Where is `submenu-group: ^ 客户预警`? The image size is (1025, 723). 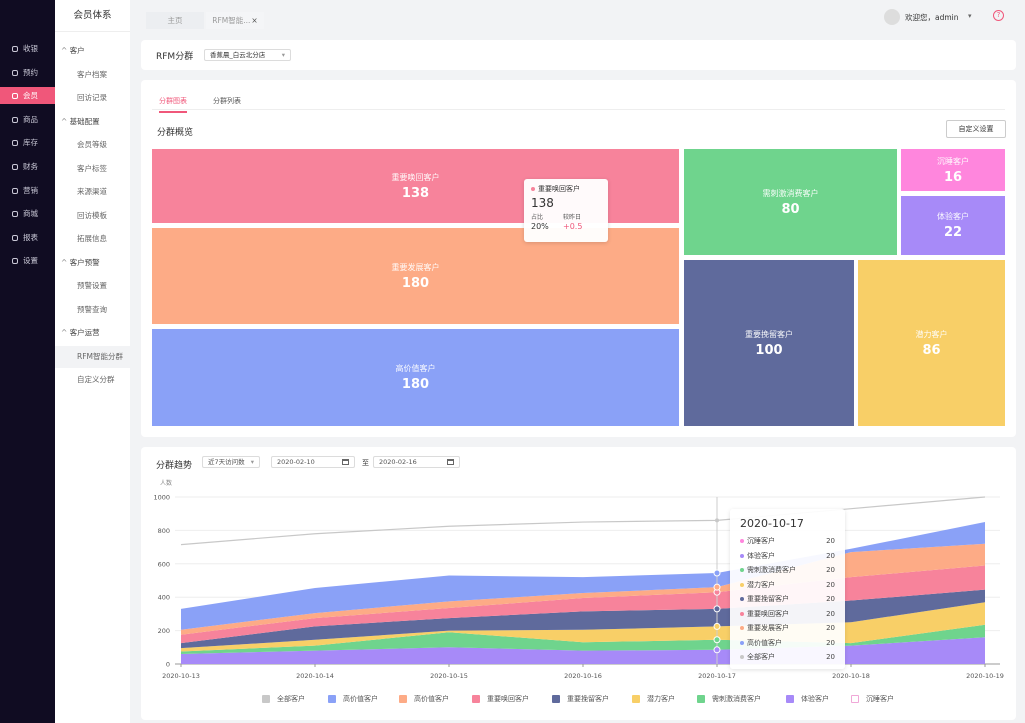 submenu-group: ^ 客户预警 is located at coordinates (80, 262).